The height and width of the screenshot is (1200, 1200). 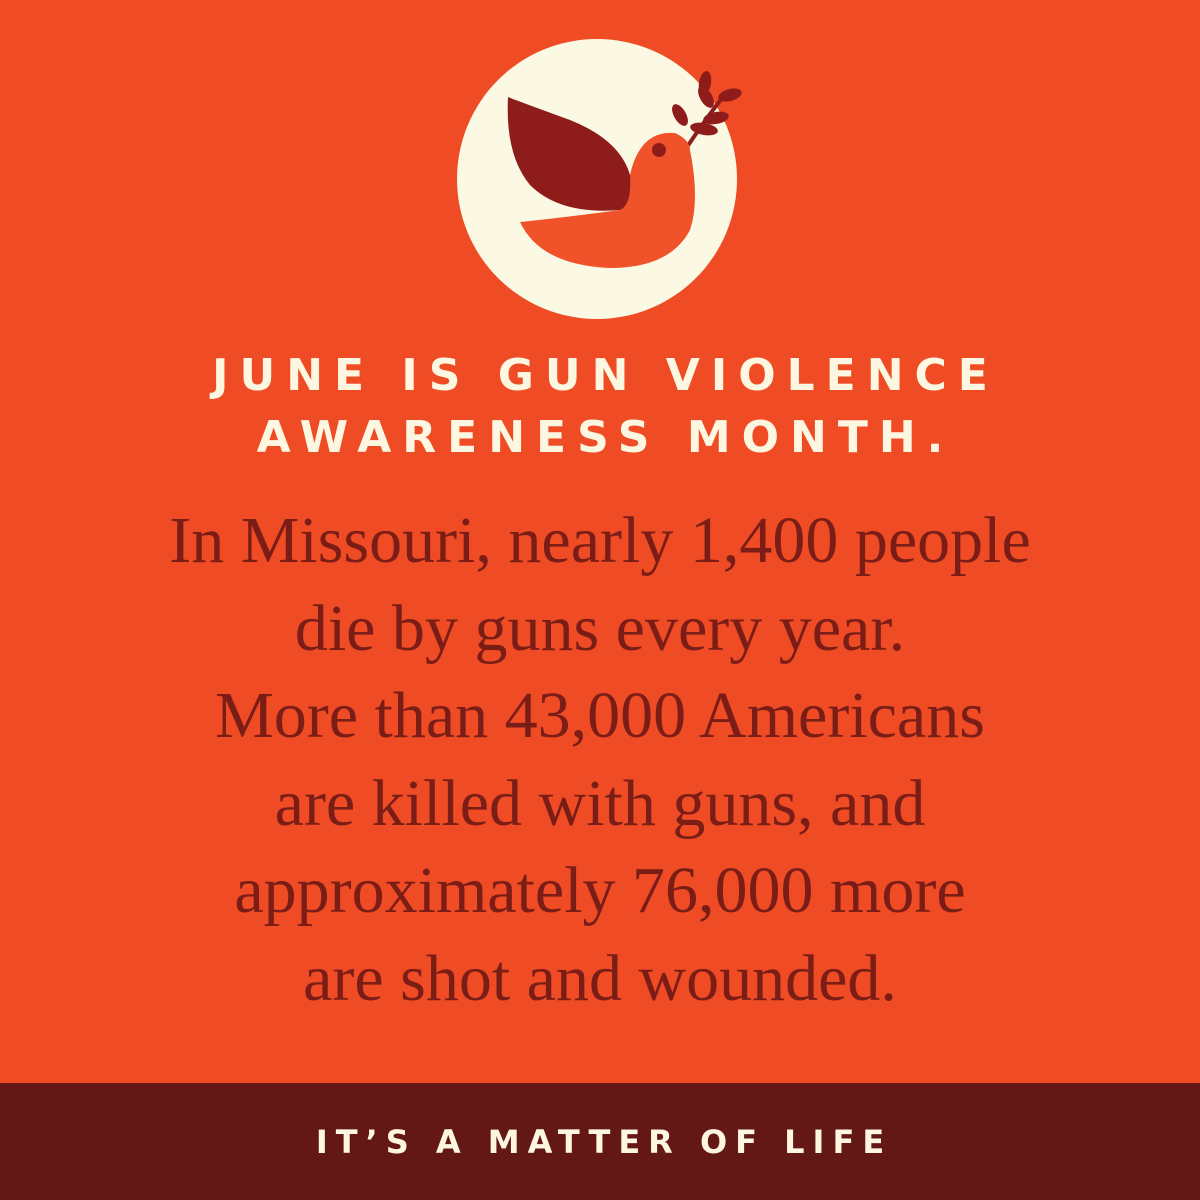 I want to click on footer-tagline: IT’S A MATTER OF LIFE, so click(x=604, y=1141).